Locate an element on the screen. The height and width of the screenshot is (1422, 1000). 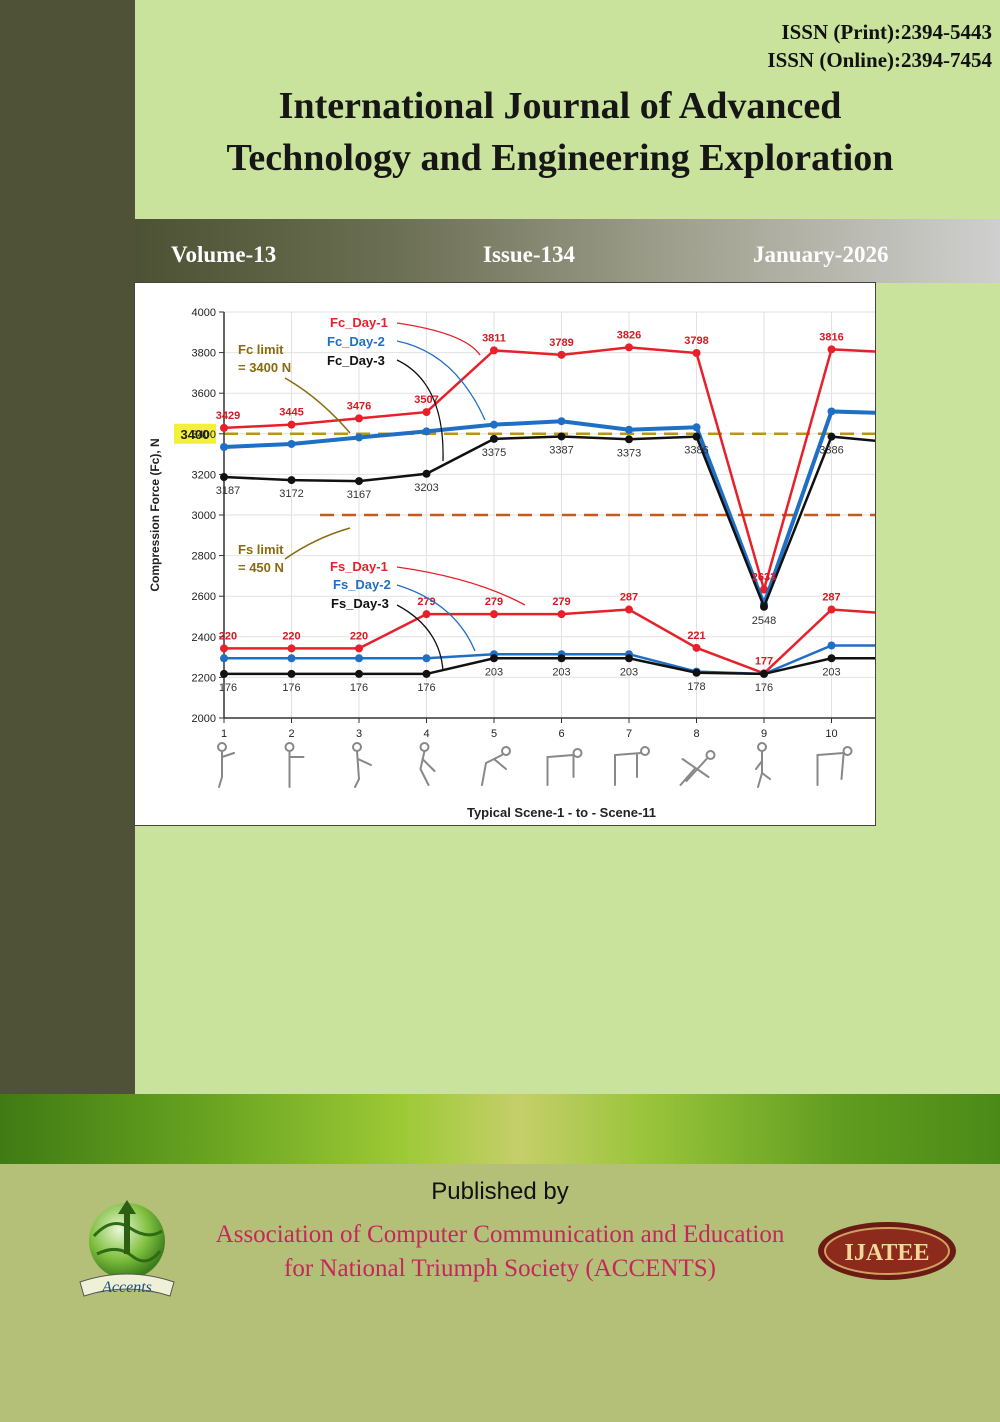
data-label: 3826 is located at coordinates (629, 335).